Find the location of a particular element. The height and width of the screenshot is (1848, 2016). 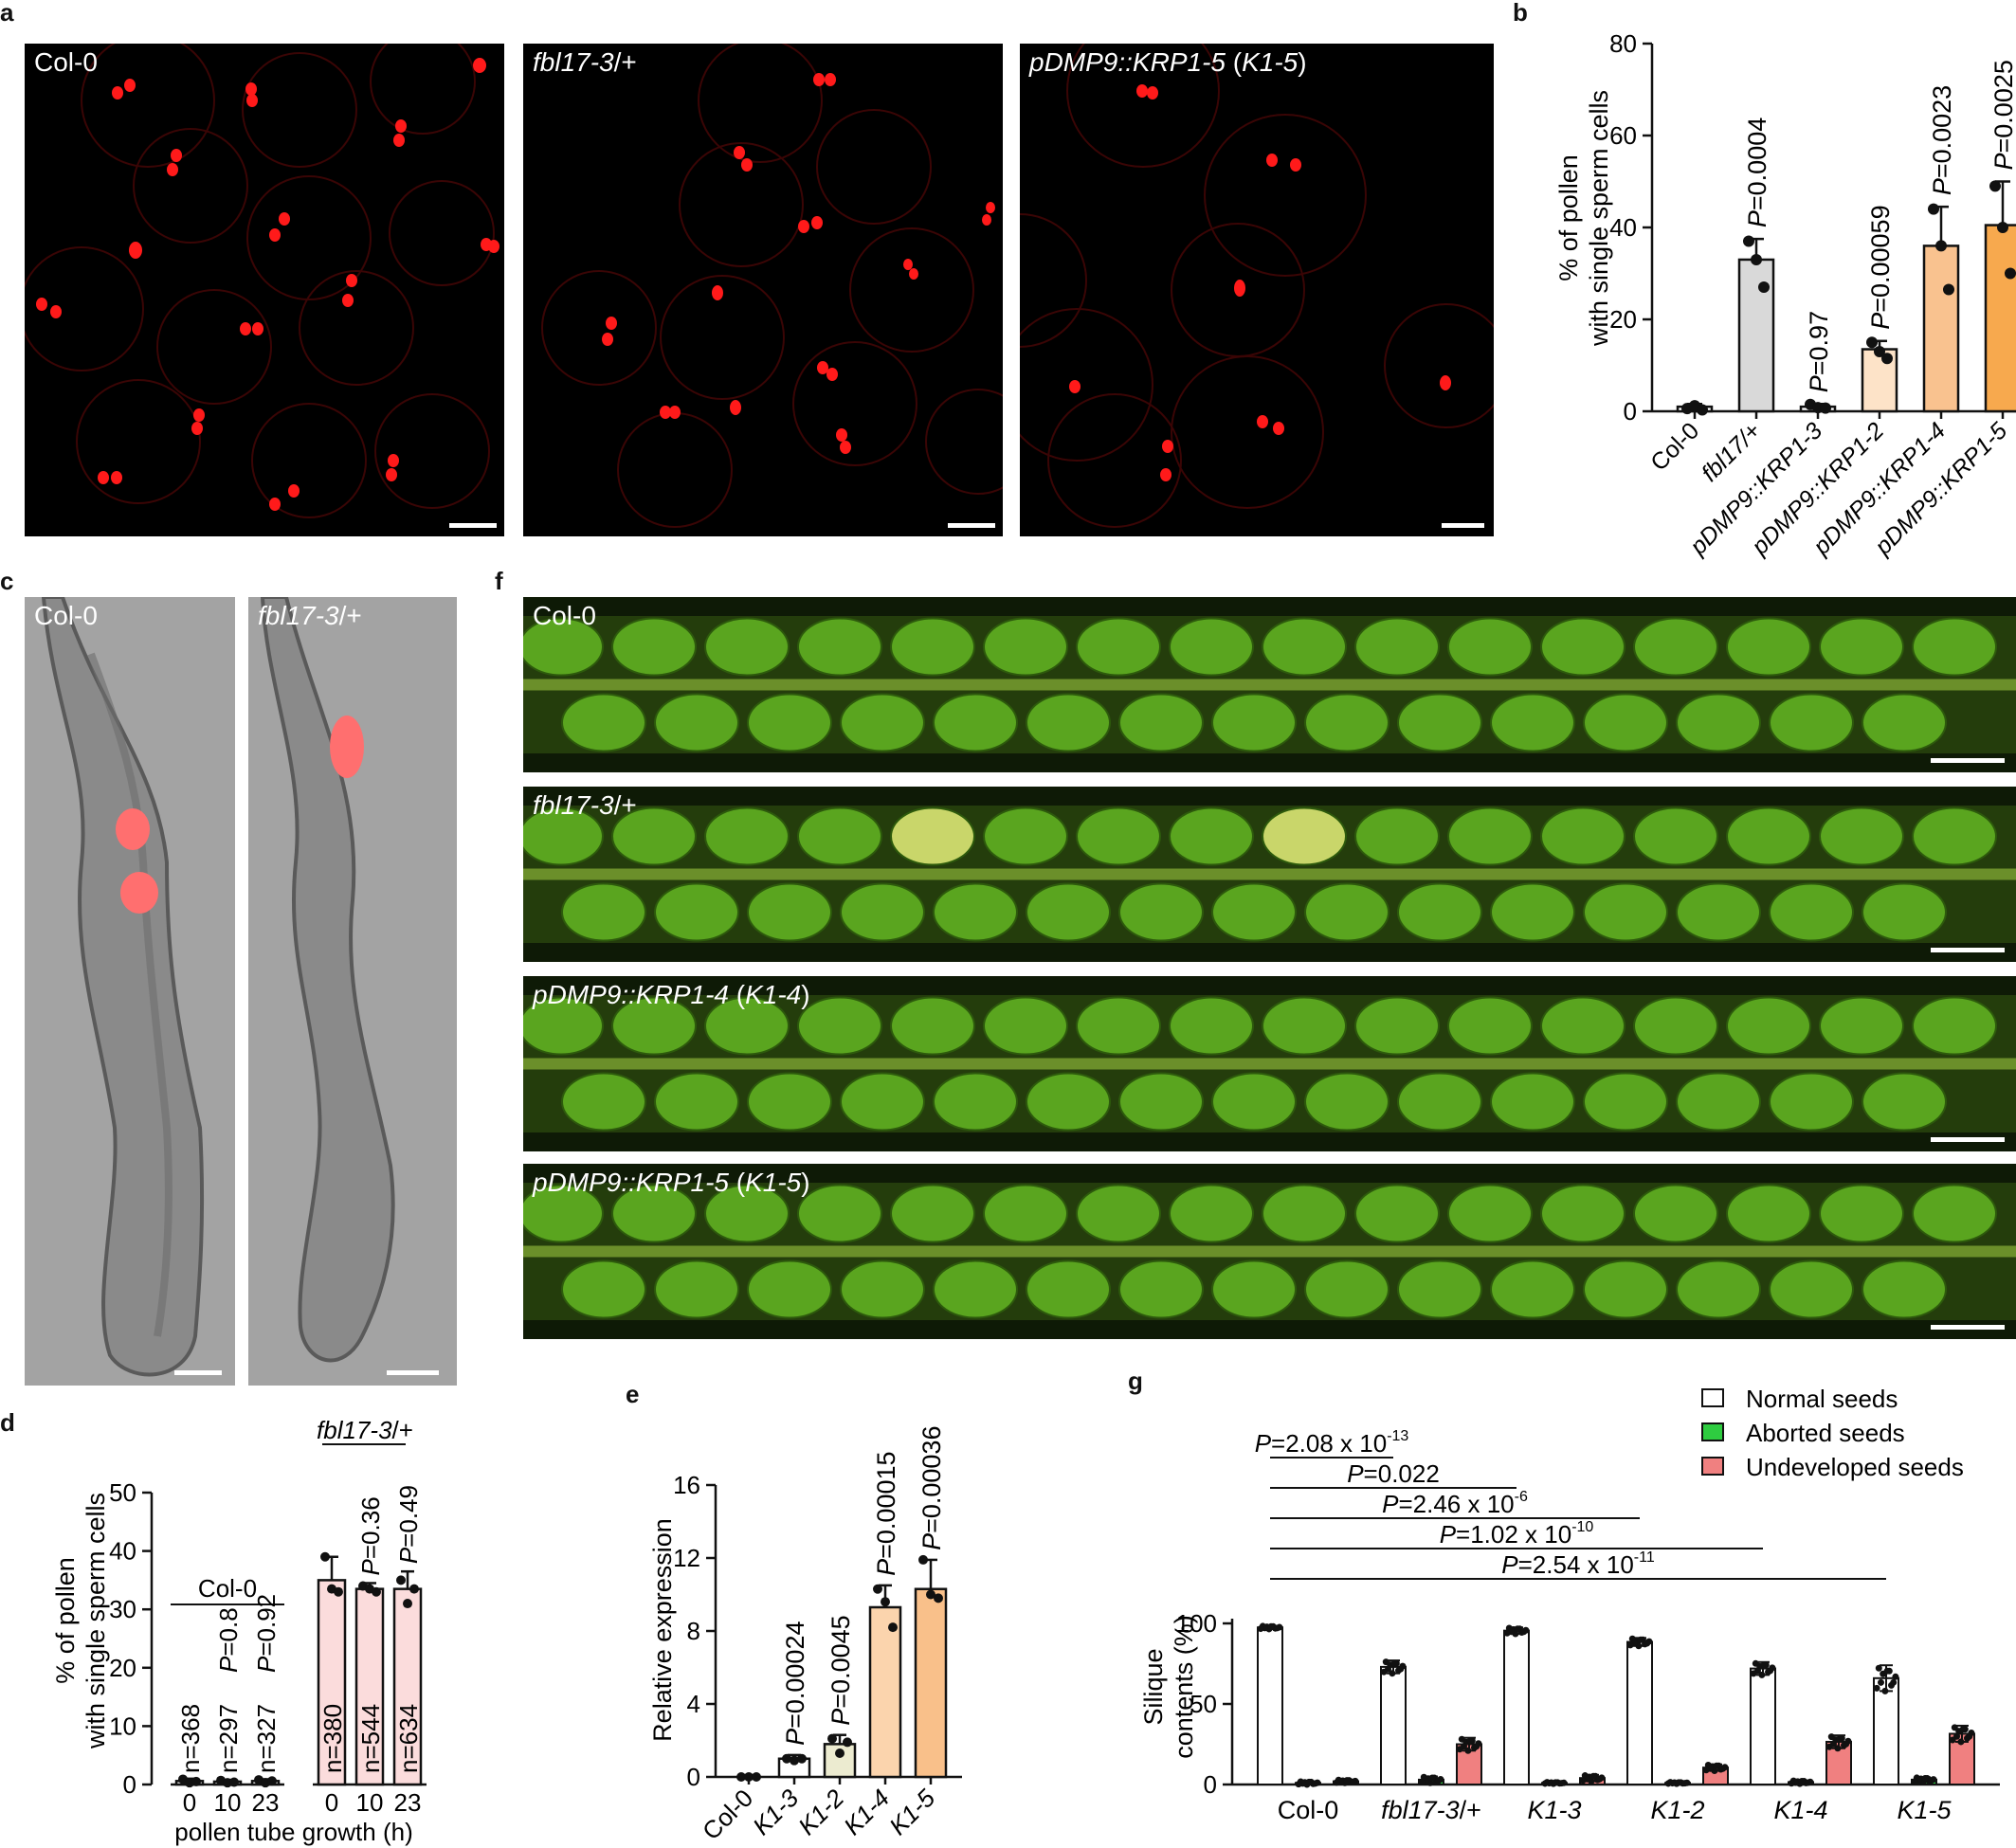

image-label: fbl17-3/+ is located at coordinates (310, 615).